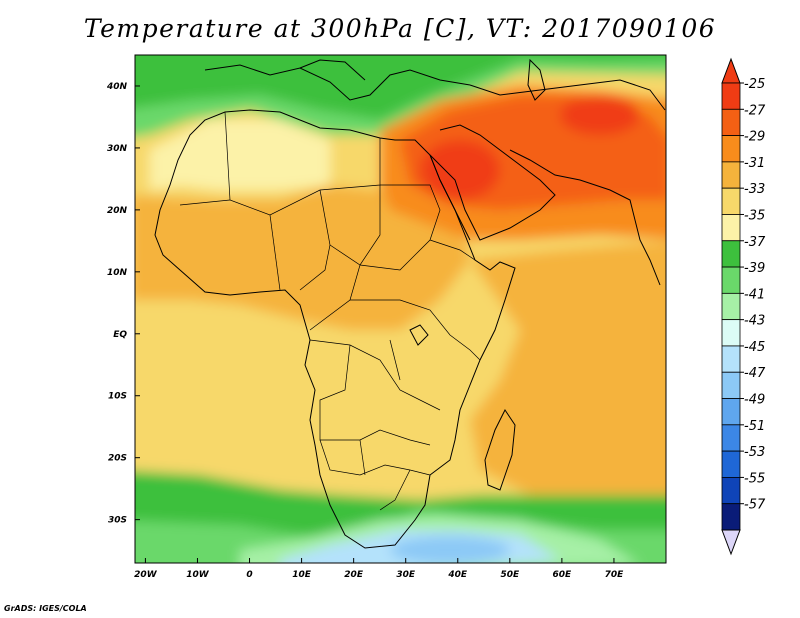 This screenshot has width=800, height=618. I want to click on colorbar-label: -55, so click(754, 478).